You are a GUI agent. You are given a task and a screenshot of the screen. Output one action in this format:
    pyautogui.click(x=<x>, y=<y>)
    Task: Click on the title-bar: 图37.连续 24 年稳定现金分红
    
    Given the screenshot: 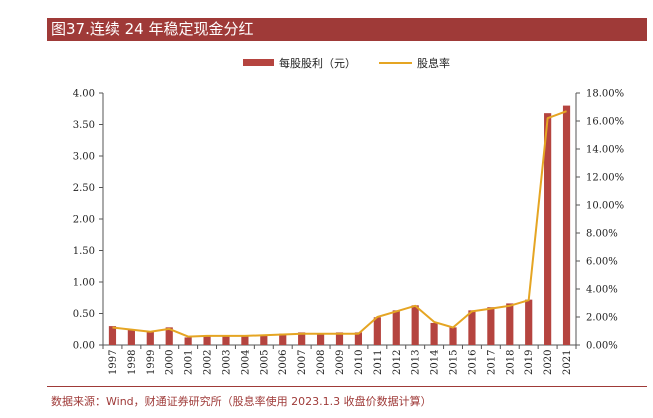 What is the action you would take?
    pyautogui.click(x=347, y=29)
    